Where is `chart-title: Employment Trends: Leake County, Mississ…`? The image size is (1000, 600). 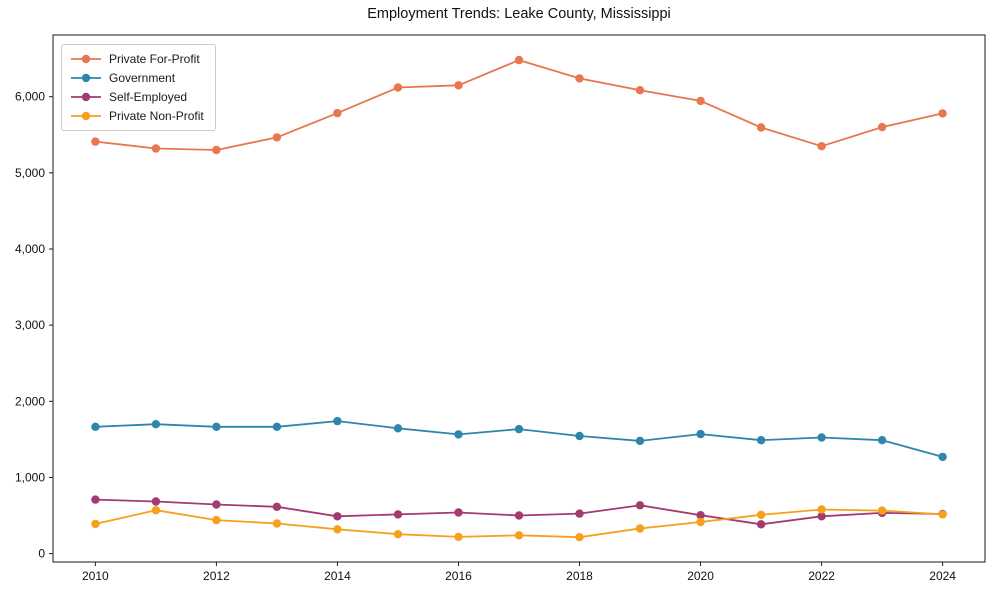
chart-title: Employment Trends: Leake County, Mississ… is located at coordinates (519, 14).